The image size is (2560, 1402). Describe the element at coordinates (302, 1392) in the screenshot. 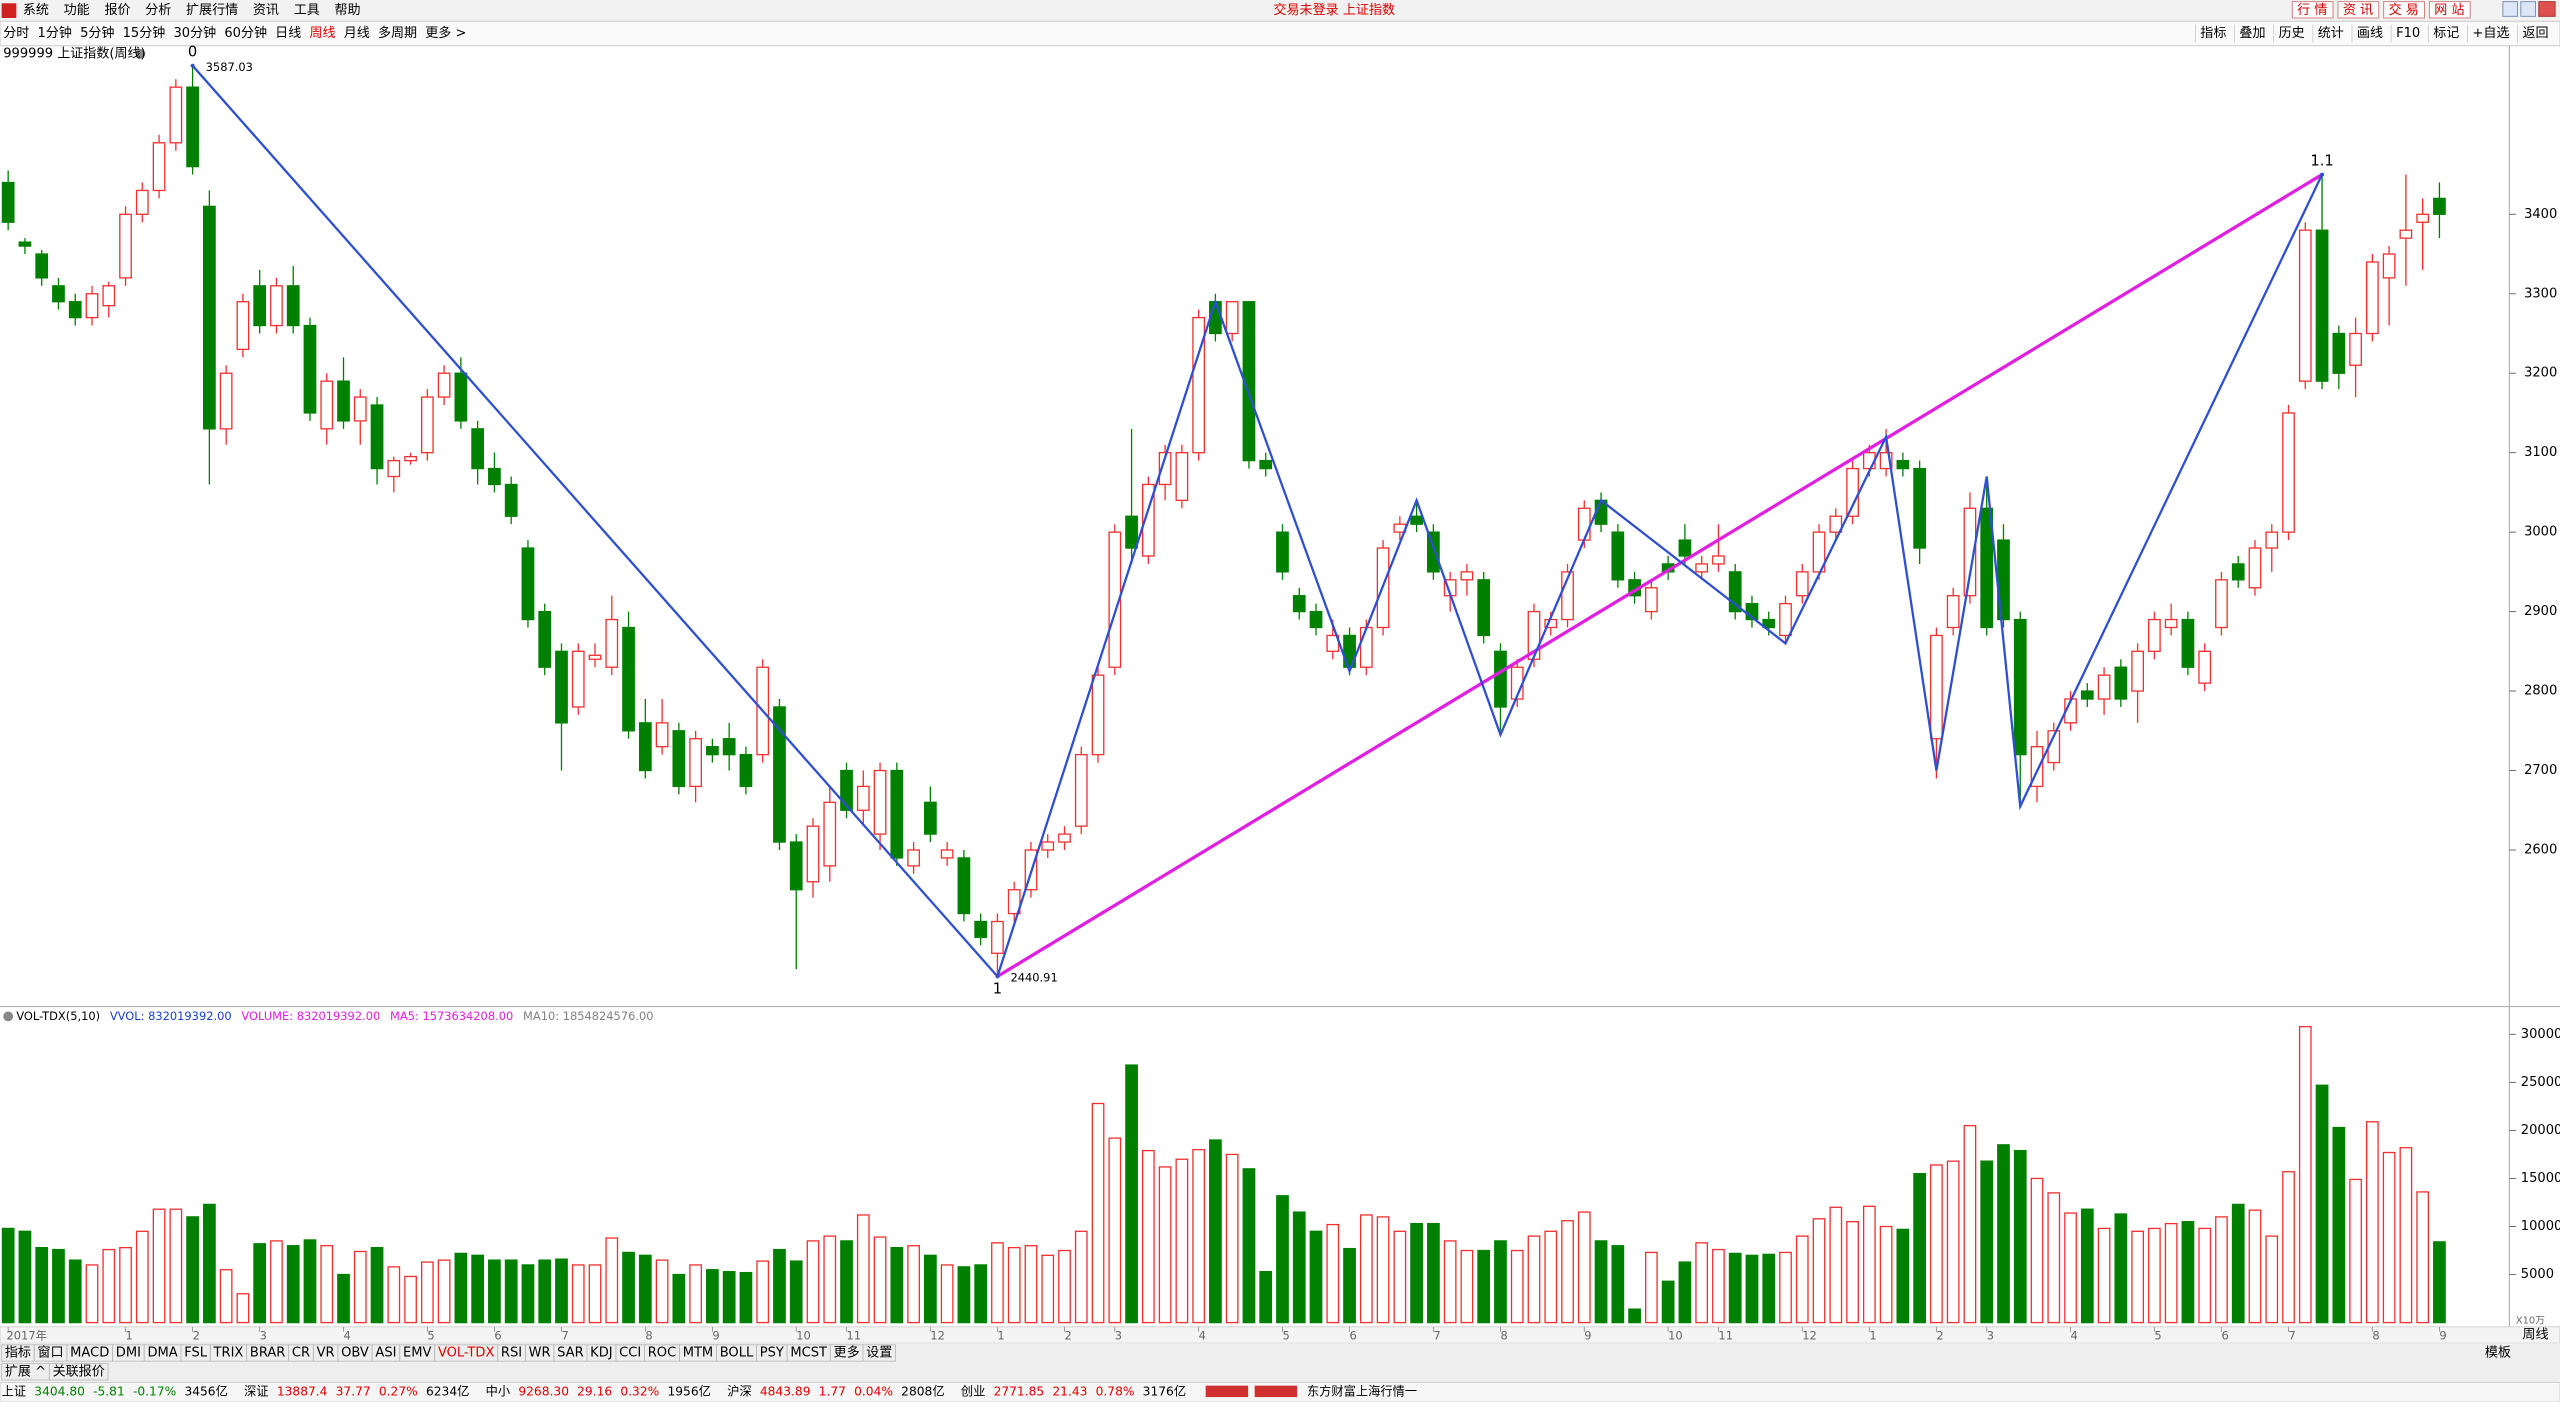

I see `status-price: 13887.4` at that location.